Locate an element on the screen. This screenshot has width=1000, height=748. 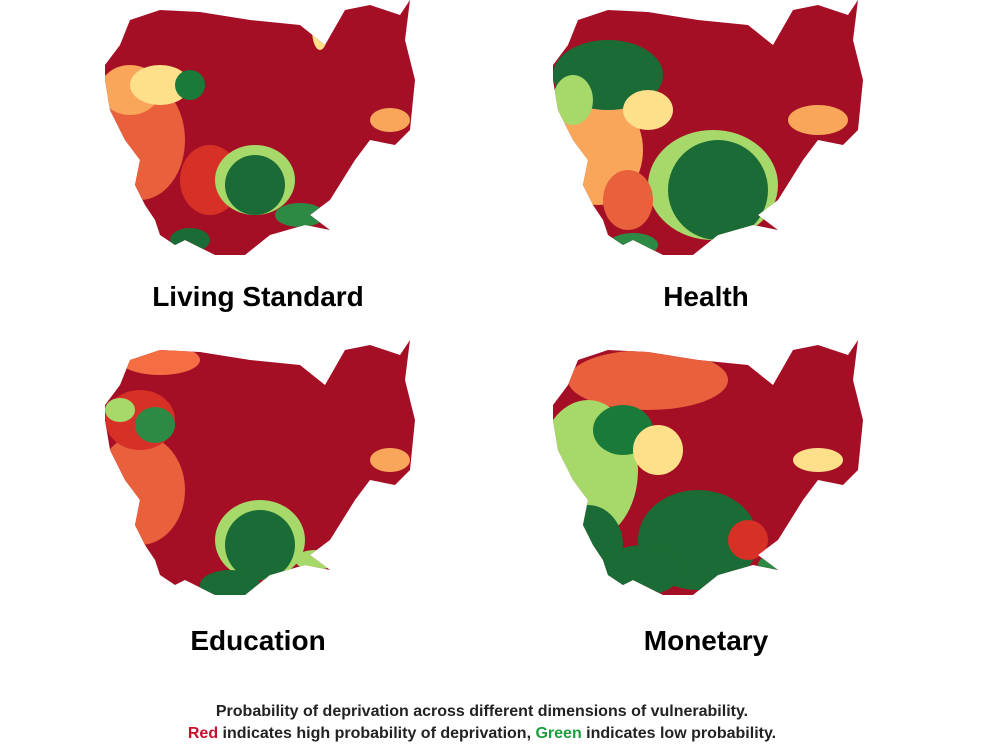
caption-green: Green is located at coordinates (558, 733).